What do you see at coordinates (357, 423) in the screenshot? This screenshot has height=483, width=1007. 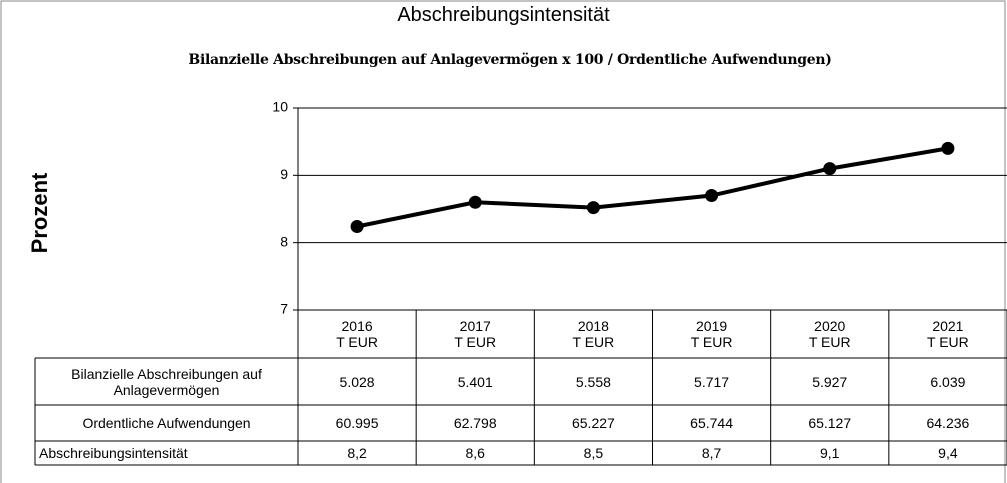 I see `table-cell: 60.995` at bounding box center [357, 423].